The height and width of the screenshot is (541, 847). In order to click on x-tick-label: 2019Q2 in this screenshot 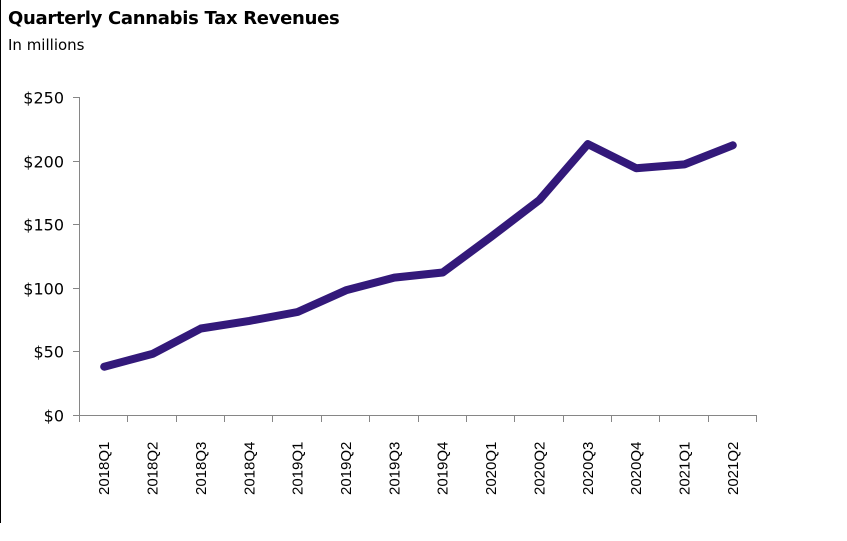, I will do `click(346, 468)`.